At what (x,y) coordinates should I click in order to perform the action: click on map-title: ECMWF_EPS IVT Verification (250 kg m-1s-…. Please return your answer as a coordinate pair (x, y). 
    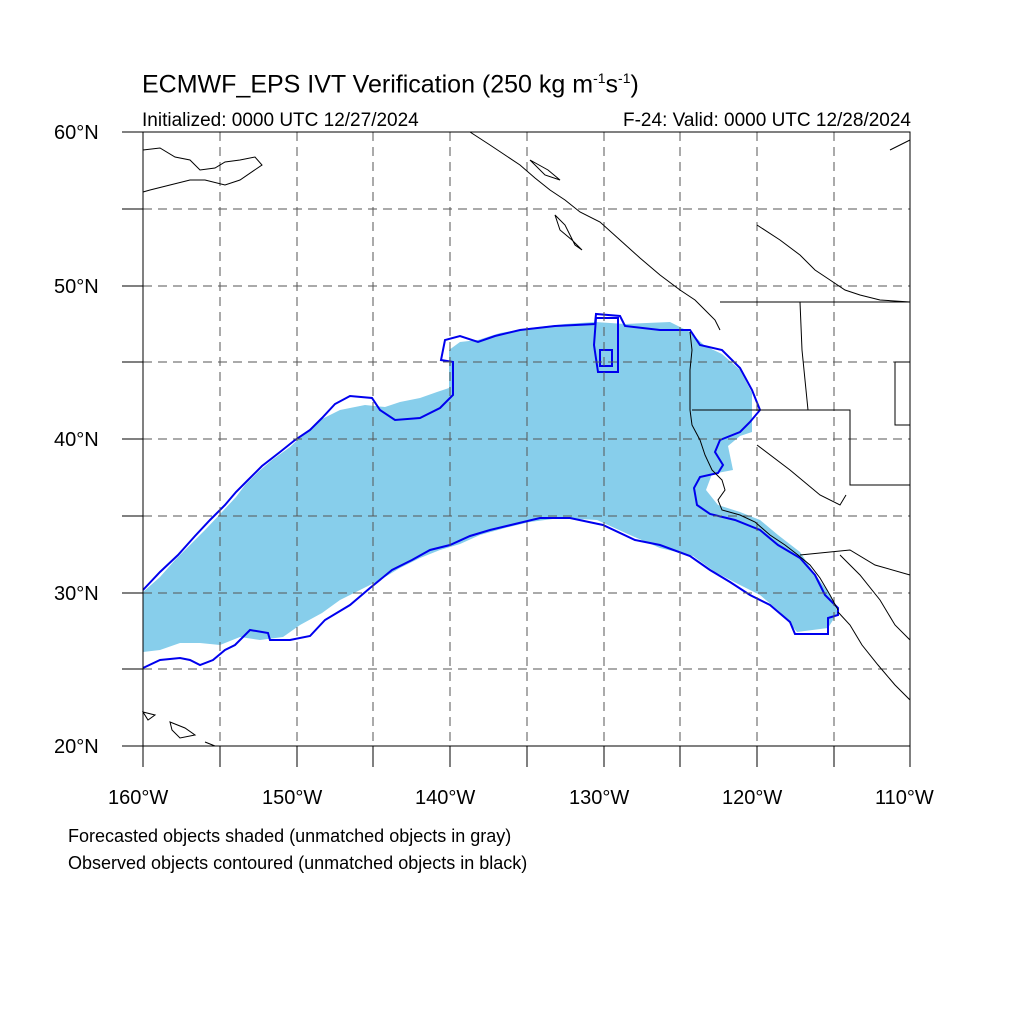
    Looking at the image, I should click on (390, 84).